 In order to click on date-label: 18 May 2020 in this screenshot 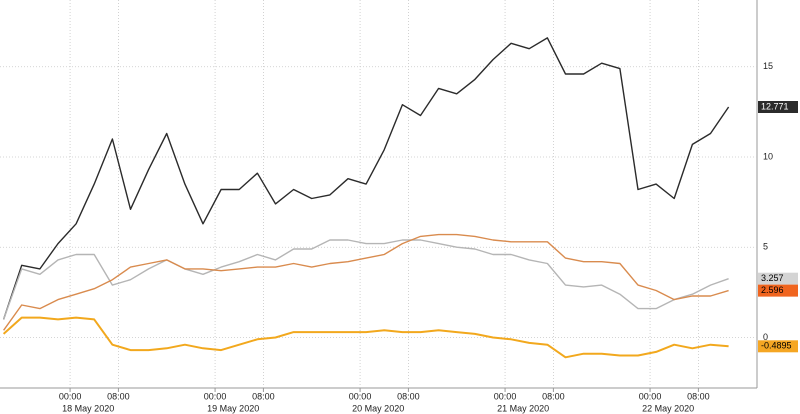, I will do `click(88, 408)`.